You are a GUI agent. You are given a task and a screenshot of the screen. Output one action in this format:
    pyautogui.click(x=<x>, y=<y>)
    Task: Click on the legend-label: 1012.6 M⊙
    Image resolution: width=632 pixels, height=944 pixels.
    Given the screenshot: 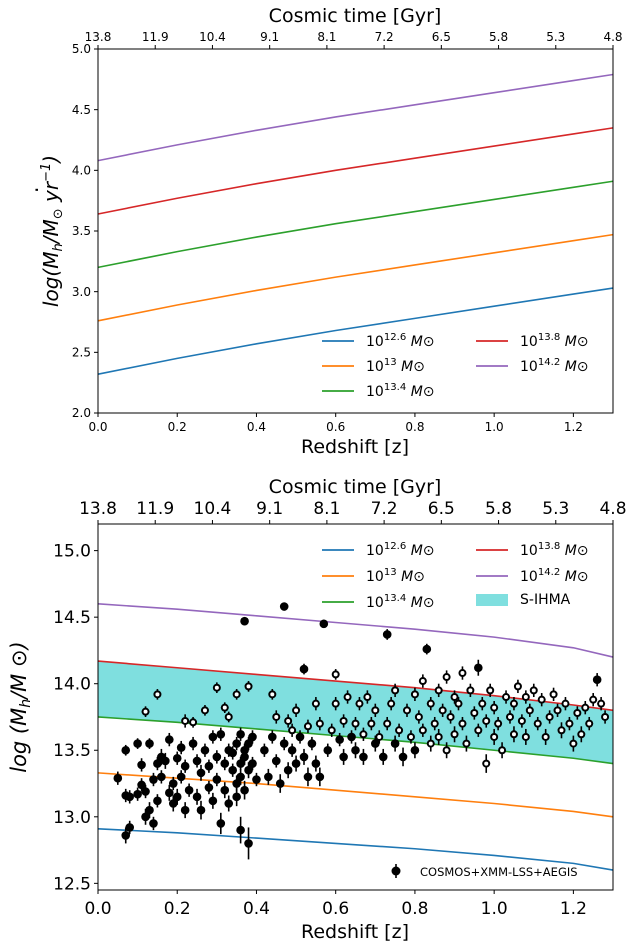 What is the action you would take?
    pyautogui.click(x=400, y=341)
    